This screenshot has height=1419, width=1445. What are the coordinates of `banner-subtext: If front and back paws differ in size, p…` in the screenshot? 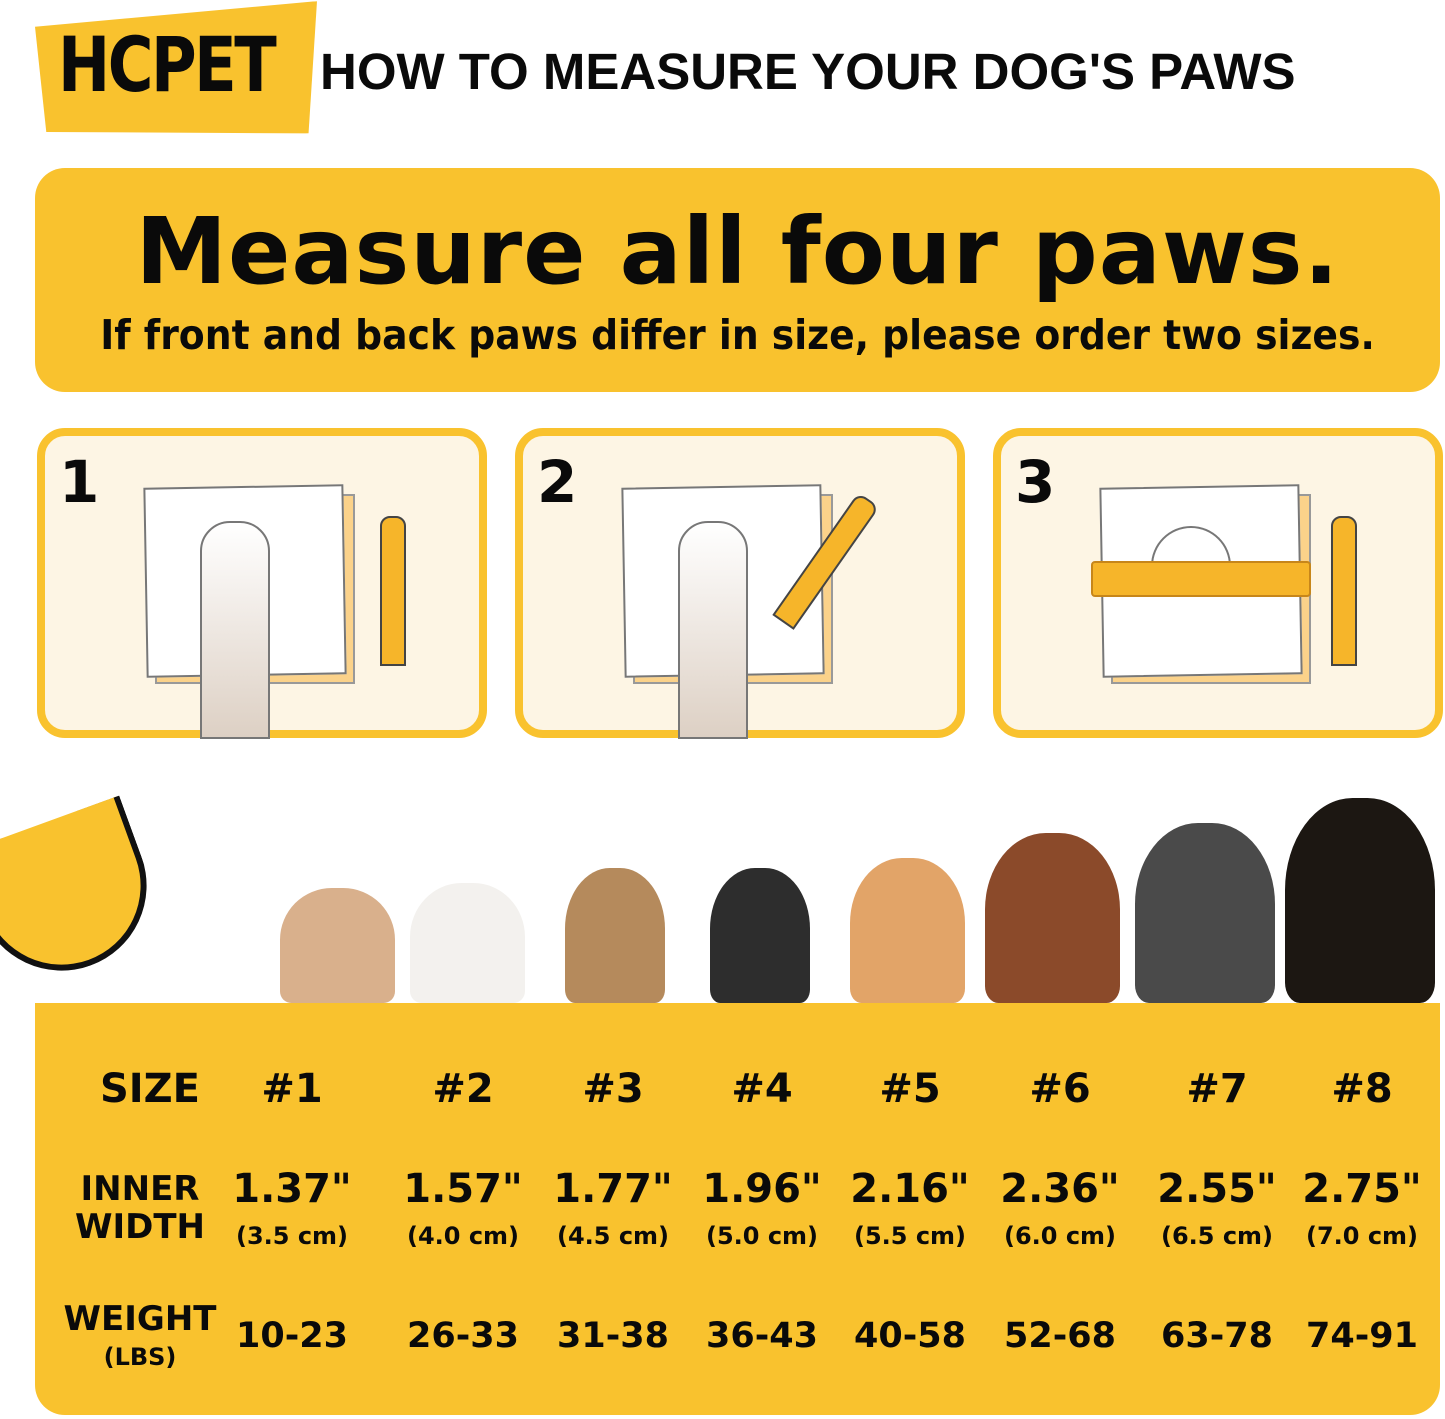 It's located at (737, 335).